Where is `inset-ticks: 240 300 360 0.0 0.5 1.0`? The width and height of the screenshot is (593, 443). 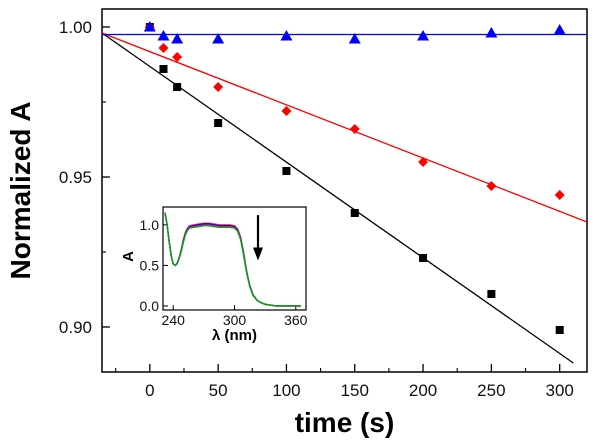 inset-ticks: 240 300 360 0.0 0.5 1.0 is located at coordinates (224, 272).